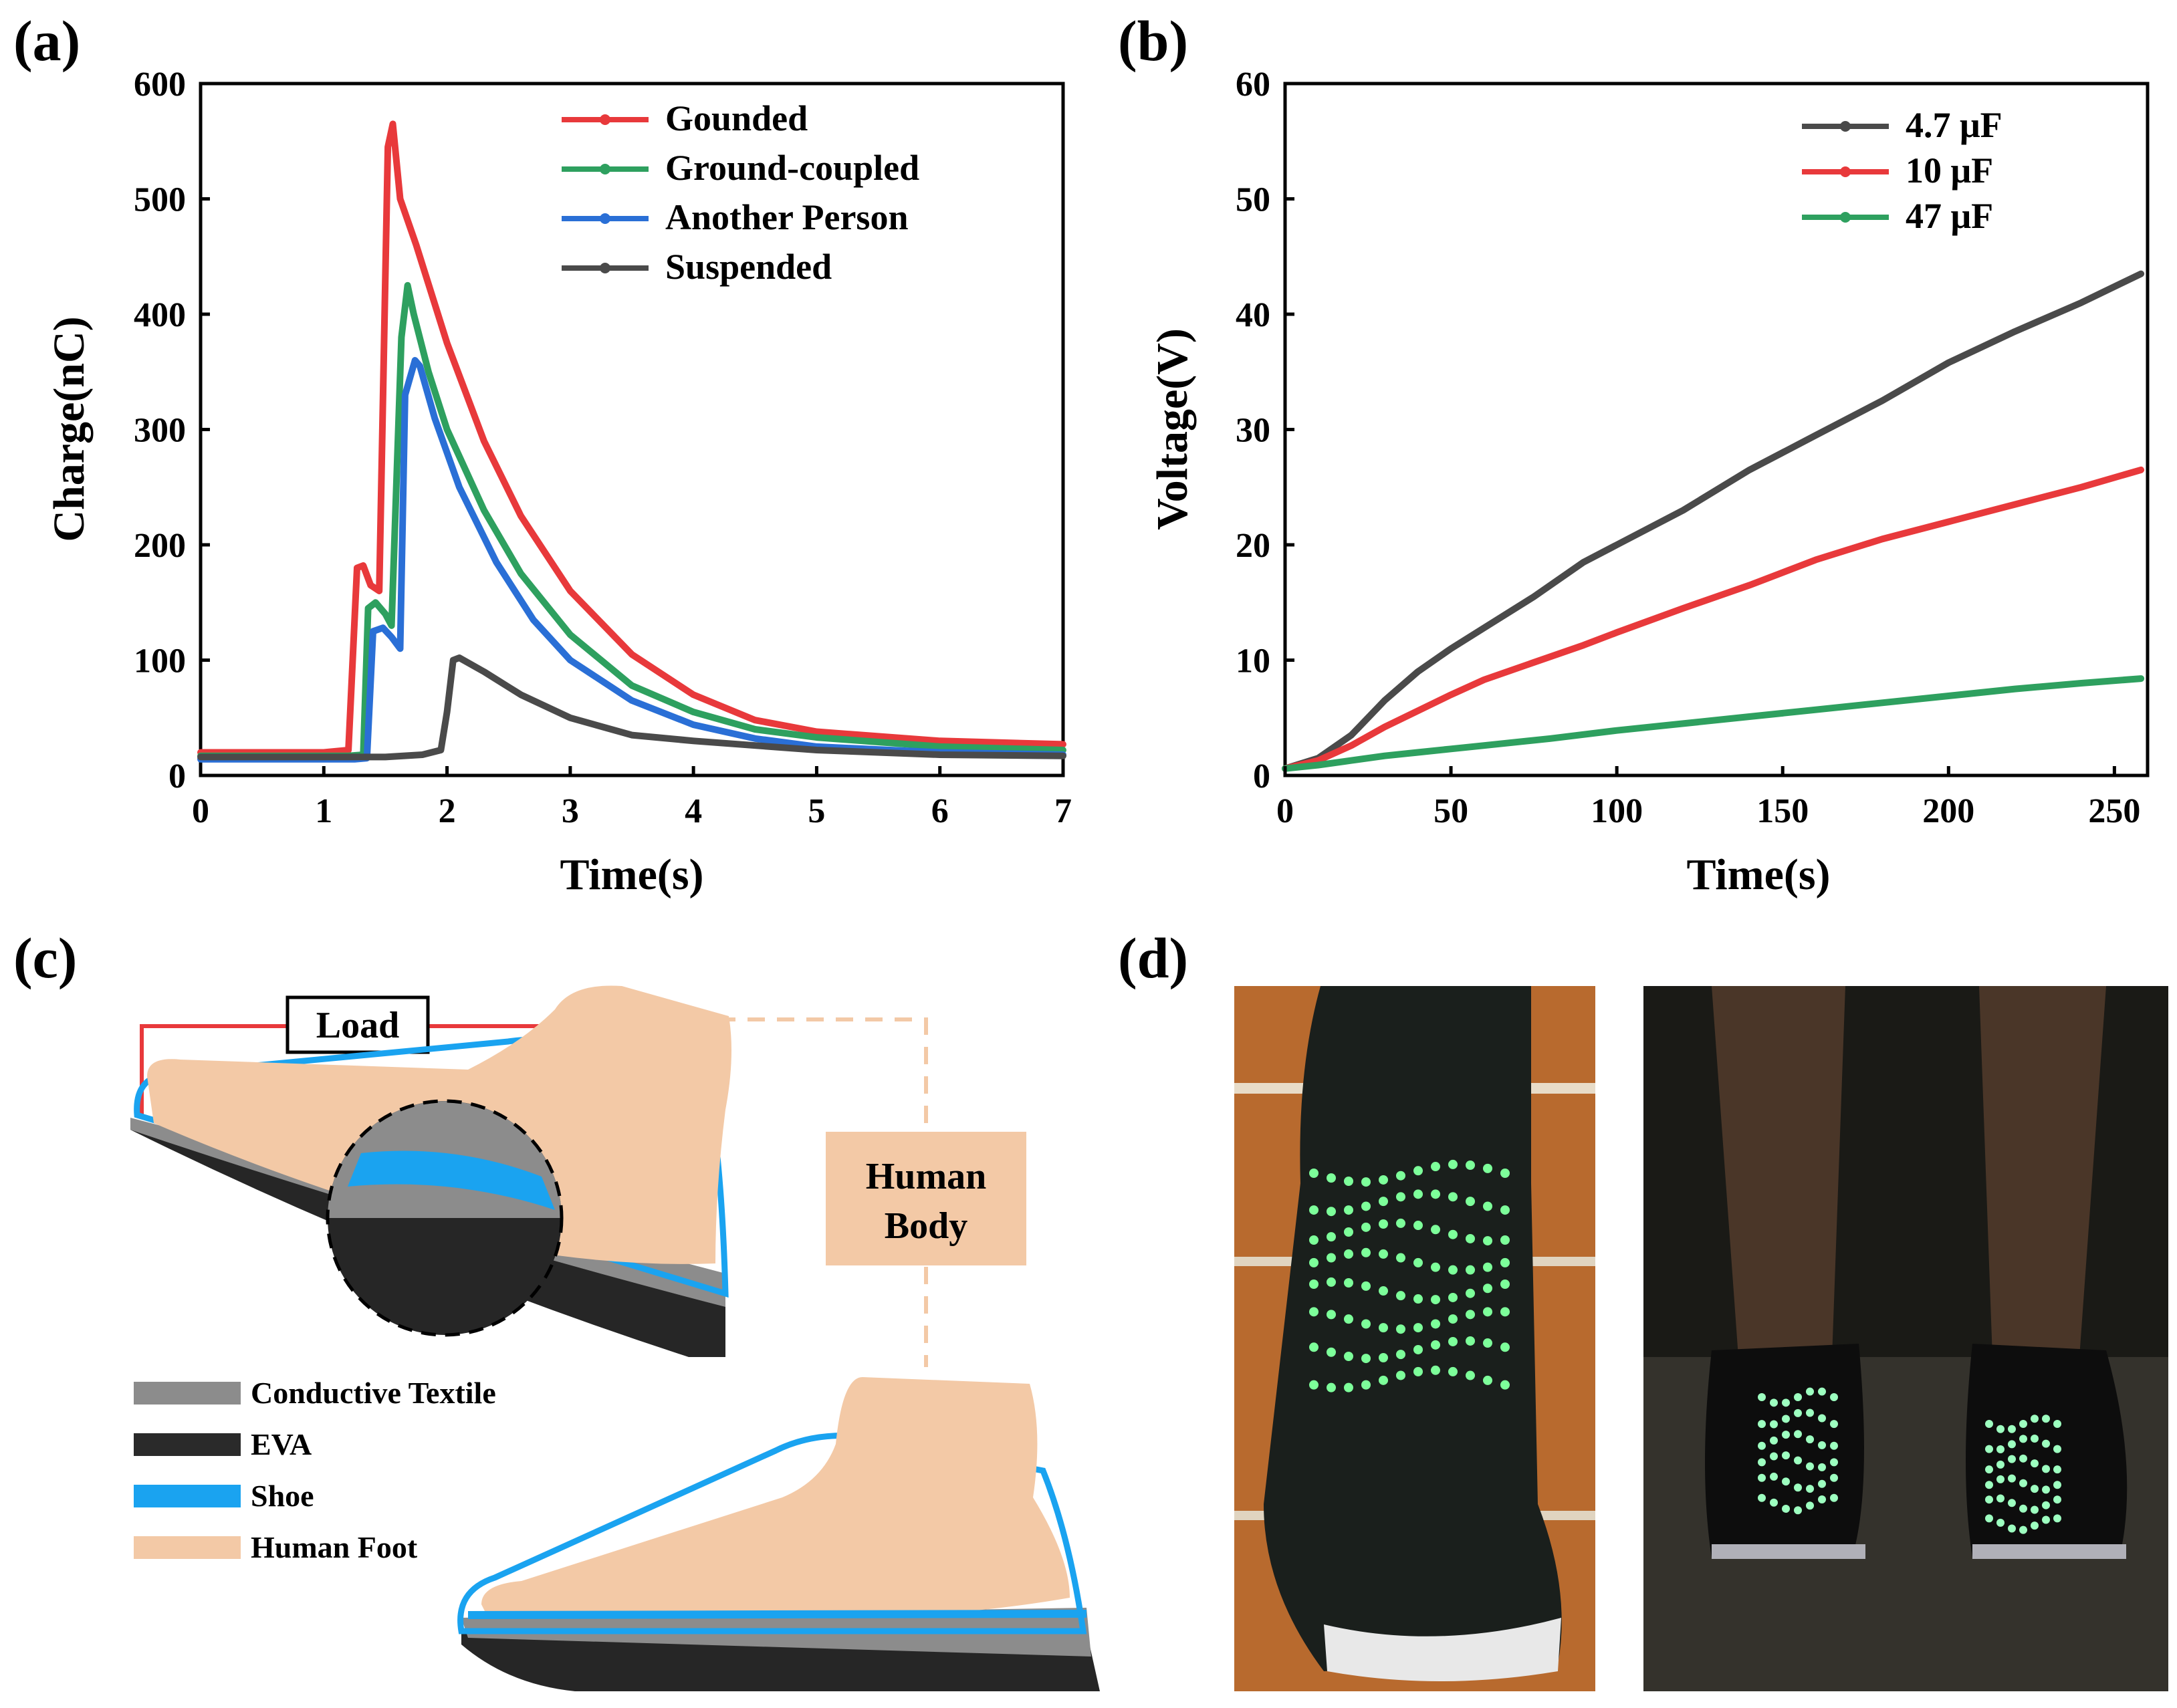 Image resolution: width=2177 pixels, height=1708 pixels. What do you see at coordinates (160, 85) in the screenshot?
I see `y-tick-label: 600` at bounding box center [160, 85].